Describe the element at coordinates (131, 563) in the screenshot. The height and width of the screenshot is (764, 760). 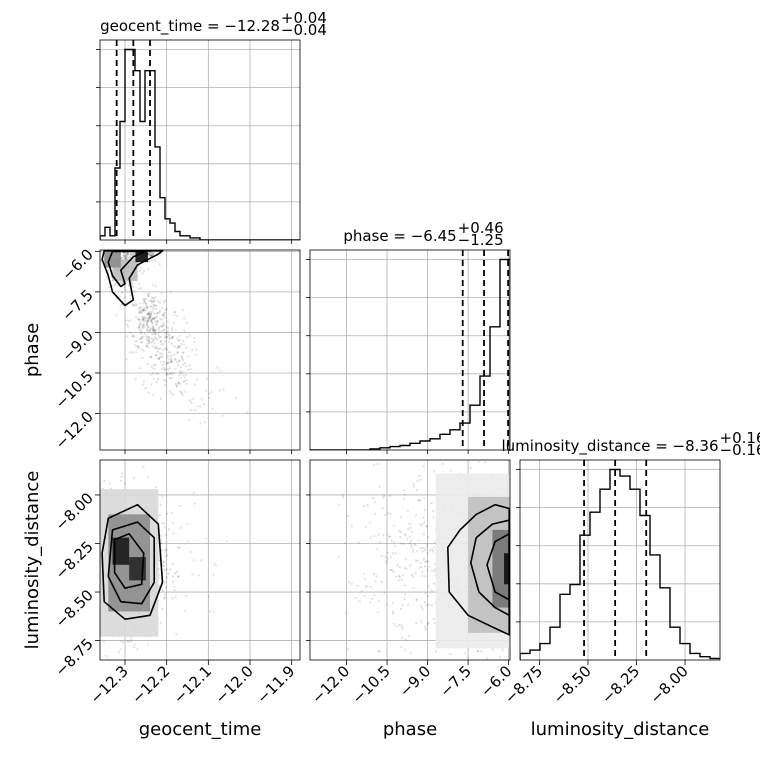
I see `contour-line` at that location.